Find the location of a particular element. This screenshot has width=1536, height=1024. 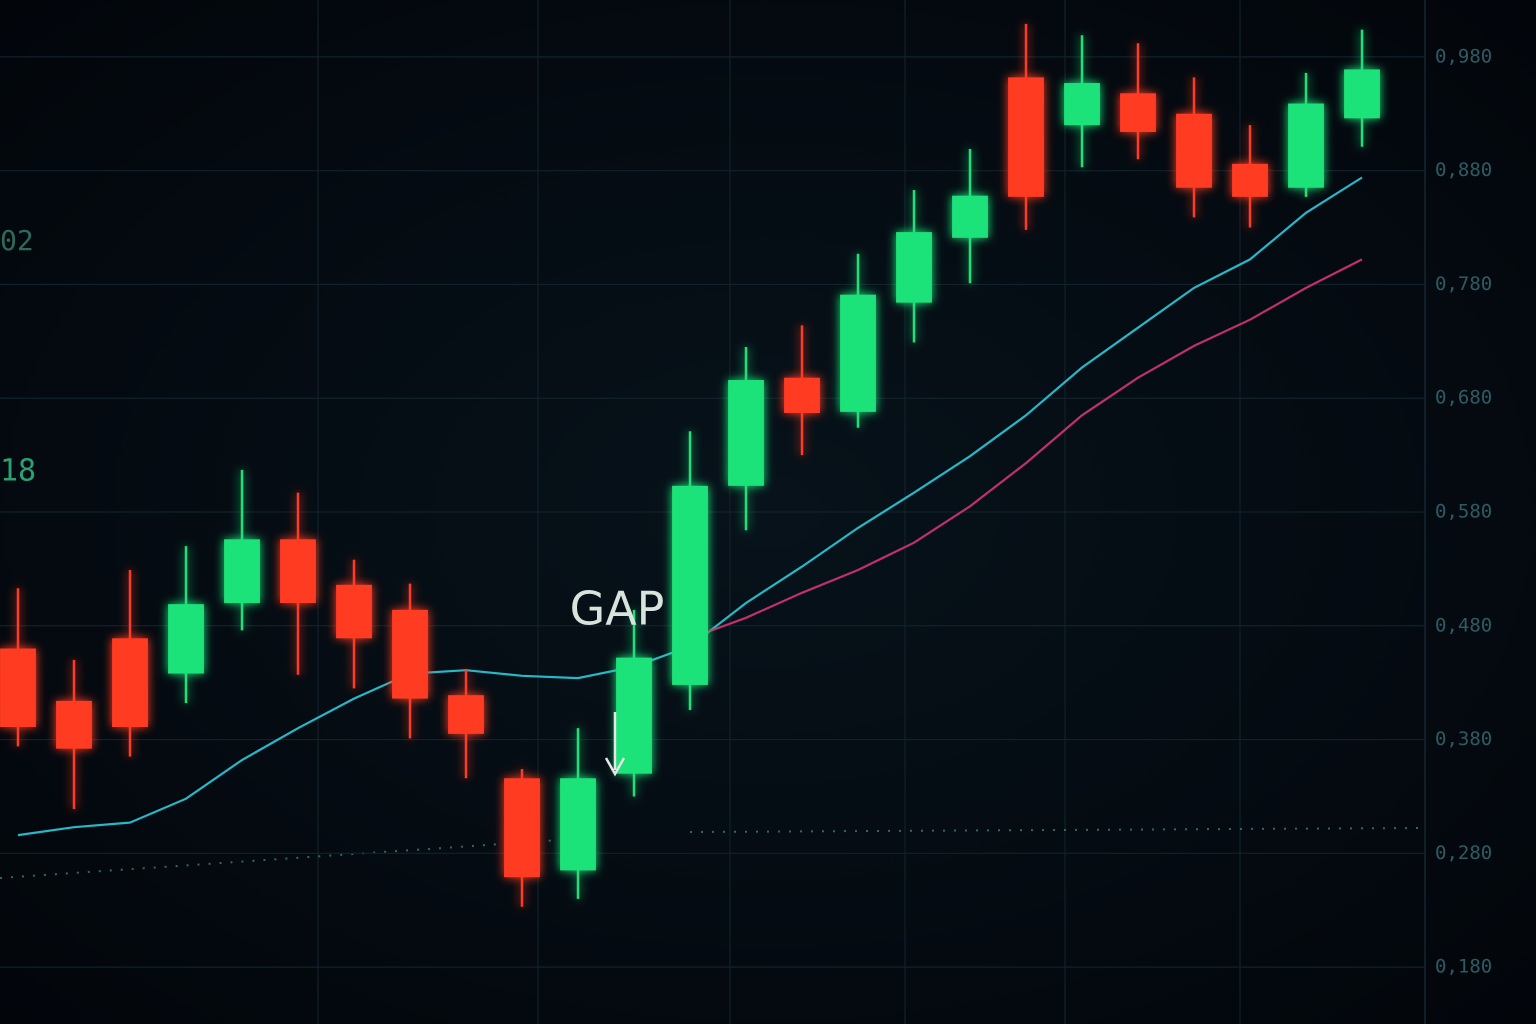

y-tick-label: 0,980 is located at coordinates (1463, 56).